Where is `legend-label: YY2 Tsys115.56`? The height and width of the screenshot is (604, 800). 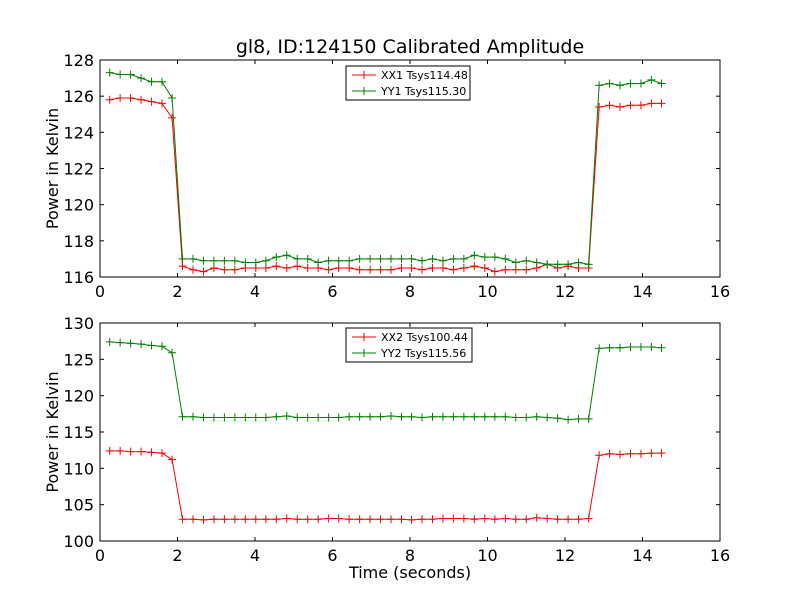
legend-label: YY2 Tsys115.56 is located at coordinates (423, 353).